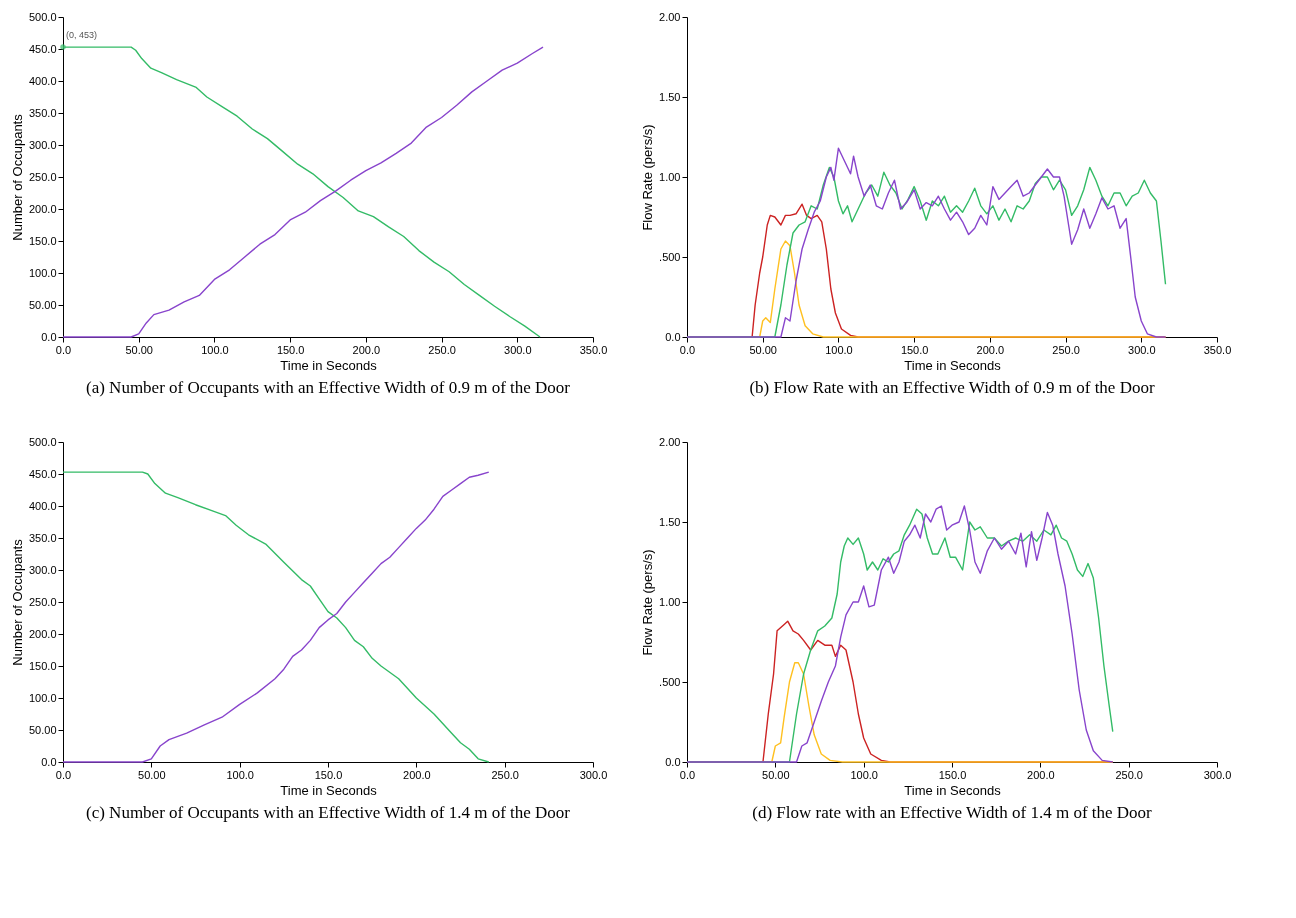 Image resolution: width=1296 pixels, height=918 pixels. Describe the element at coordinates (328, 812) in the screenshot. I see `text: (c) Number of Occupants with an Effective Width of 1.4 m of the Door` at that location.